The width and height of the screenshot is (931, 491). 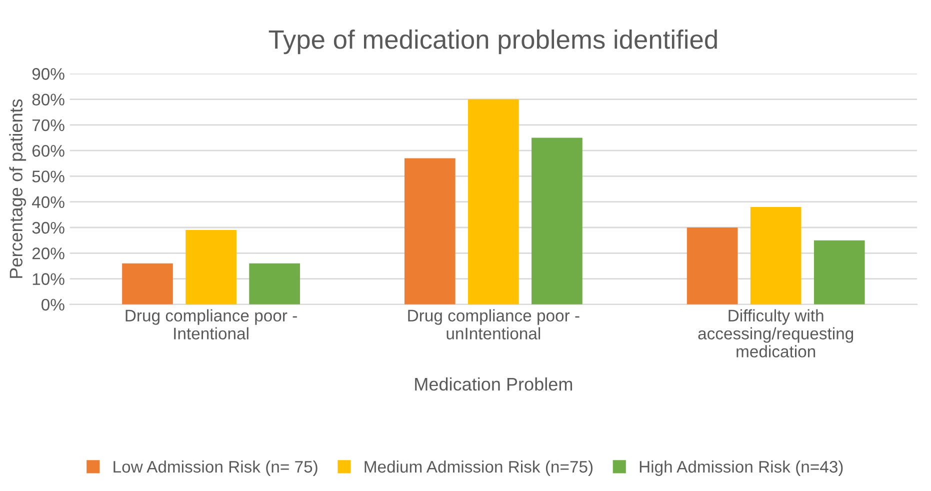 I want to click on x-tick-label: Difficulty with accessing/requesting medication, so click(x=776, y=333).